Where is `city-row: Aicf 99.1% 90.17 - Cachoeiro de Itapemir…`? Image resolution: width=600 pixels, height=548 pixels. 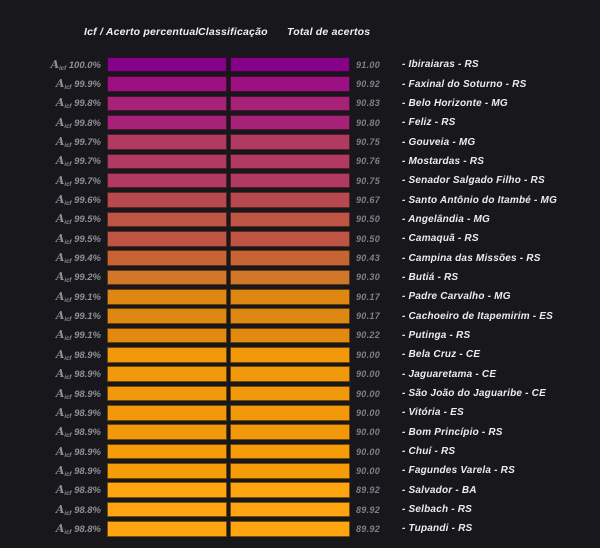 city-row: Aicf 99.1% 90.17 - Cachoeiro de Itapemir… is located at coordinates (300, 315).